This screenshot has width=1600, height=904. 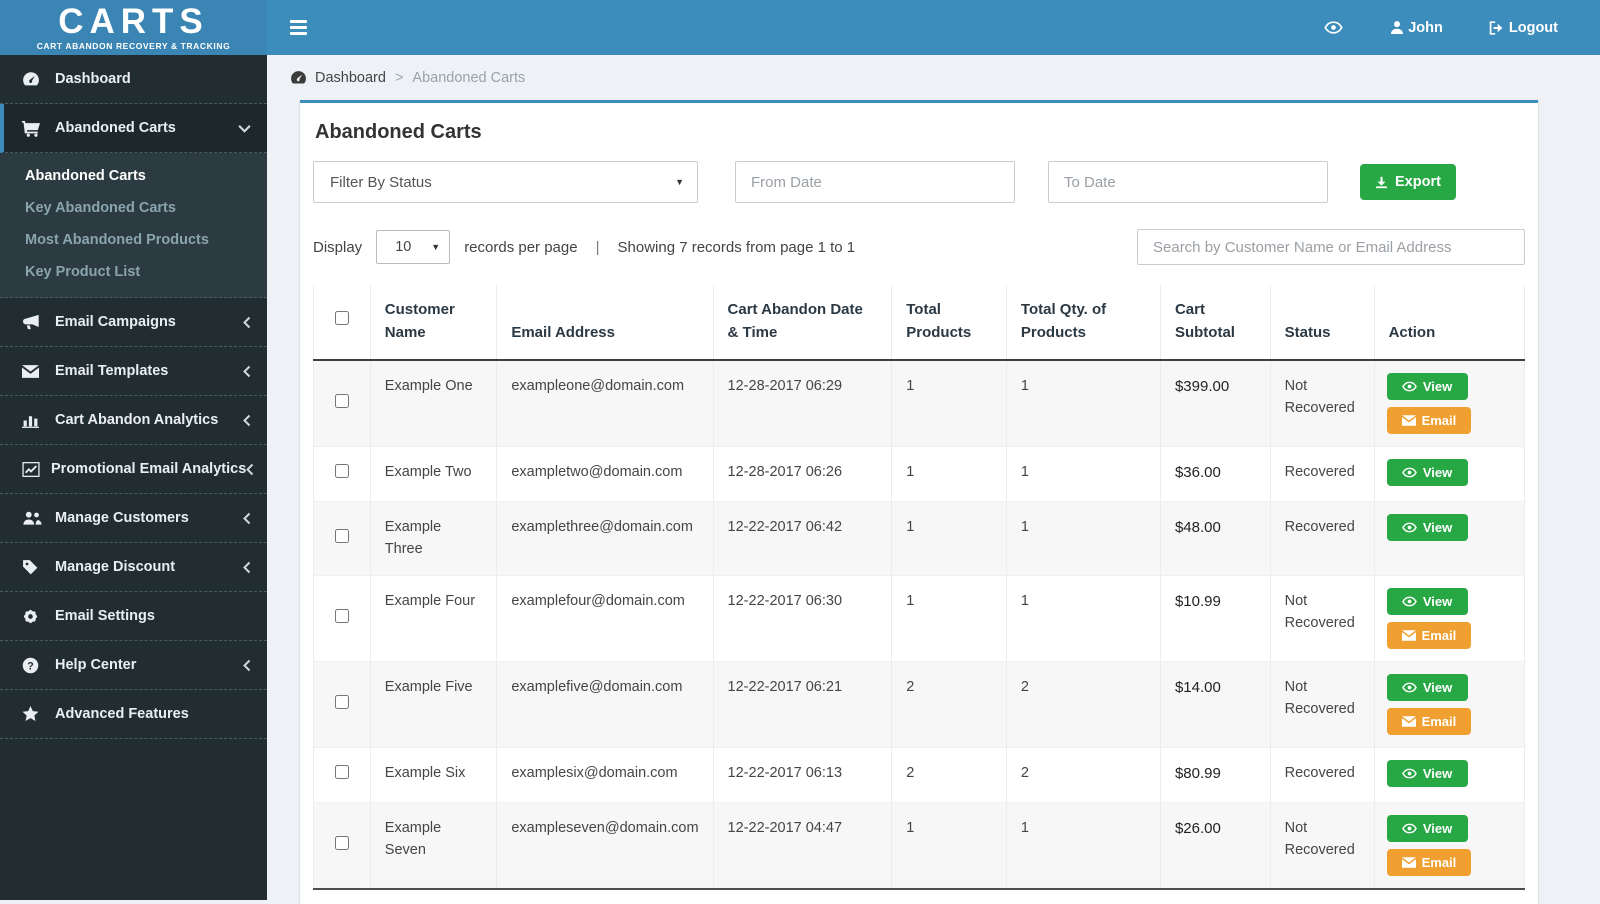 What do you see at coordinates (133, 714) in the screenshot?
I see `sidebar-item-advanced-features: Advanced Features` at bounding box center [133, 714].